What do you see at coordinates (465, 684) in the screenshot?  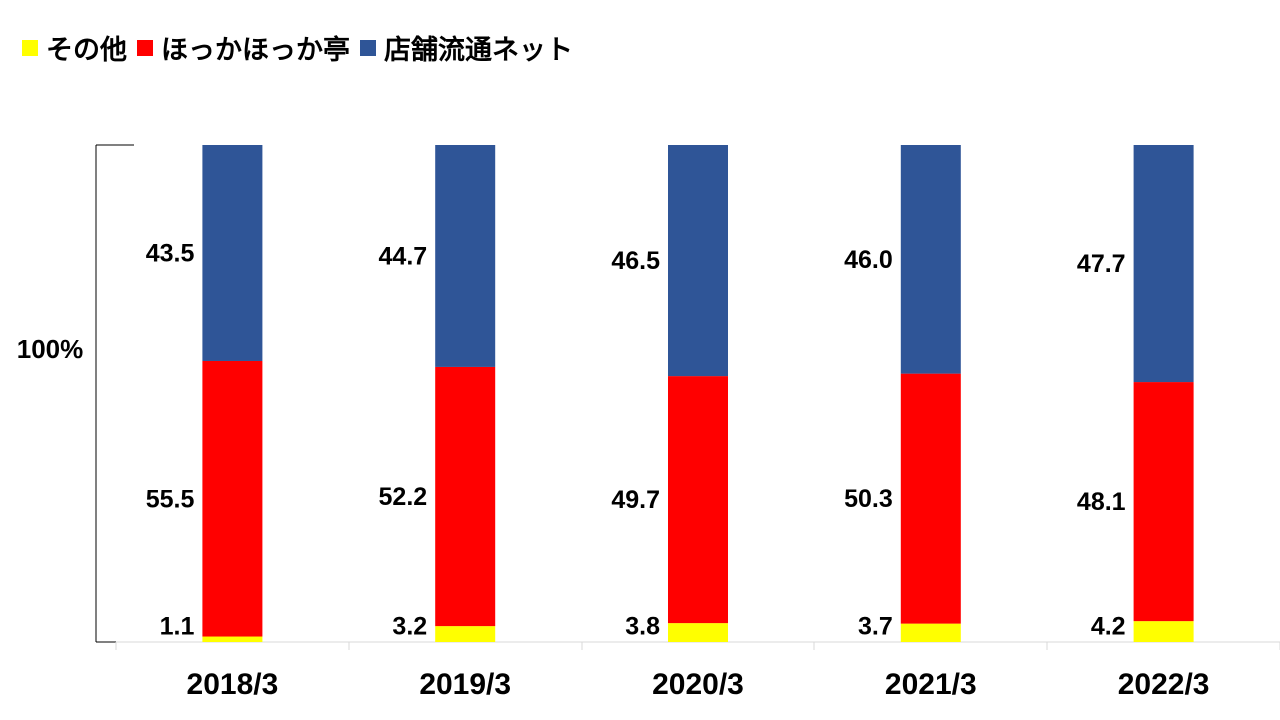 I see `x-tick-label: 2019/3` at bounding box center [465, 684].